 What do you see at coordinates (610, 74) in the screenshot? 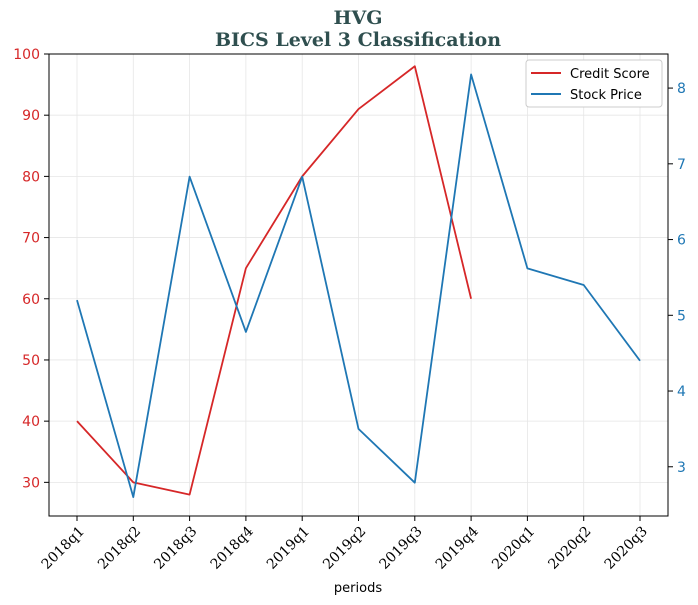
I see `legend-label: Credit Score` at bounding box center [610, 74].